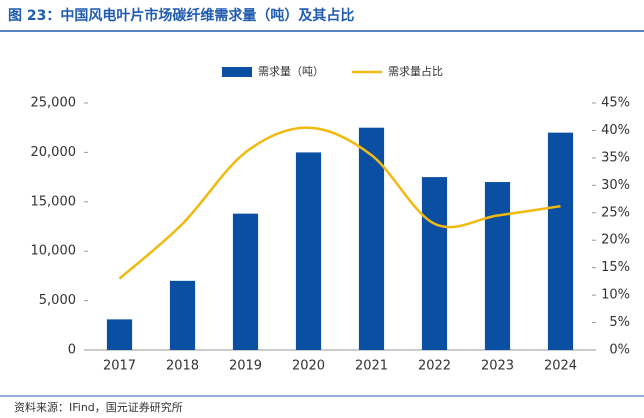  What do you see at coordinates (434, 366) in the screenshot?
I see `x-tick-label: 2022` at bounding box center [434, 366].